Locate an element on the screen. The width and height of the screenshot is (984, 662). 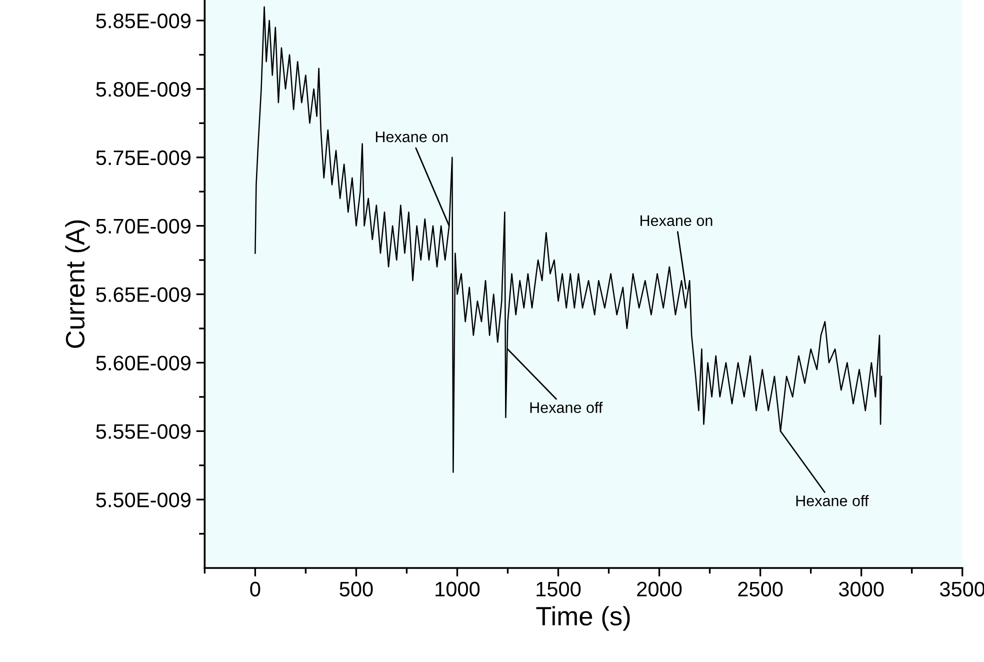
x-tick-label: 2500 is located at coordinates (760, 589).